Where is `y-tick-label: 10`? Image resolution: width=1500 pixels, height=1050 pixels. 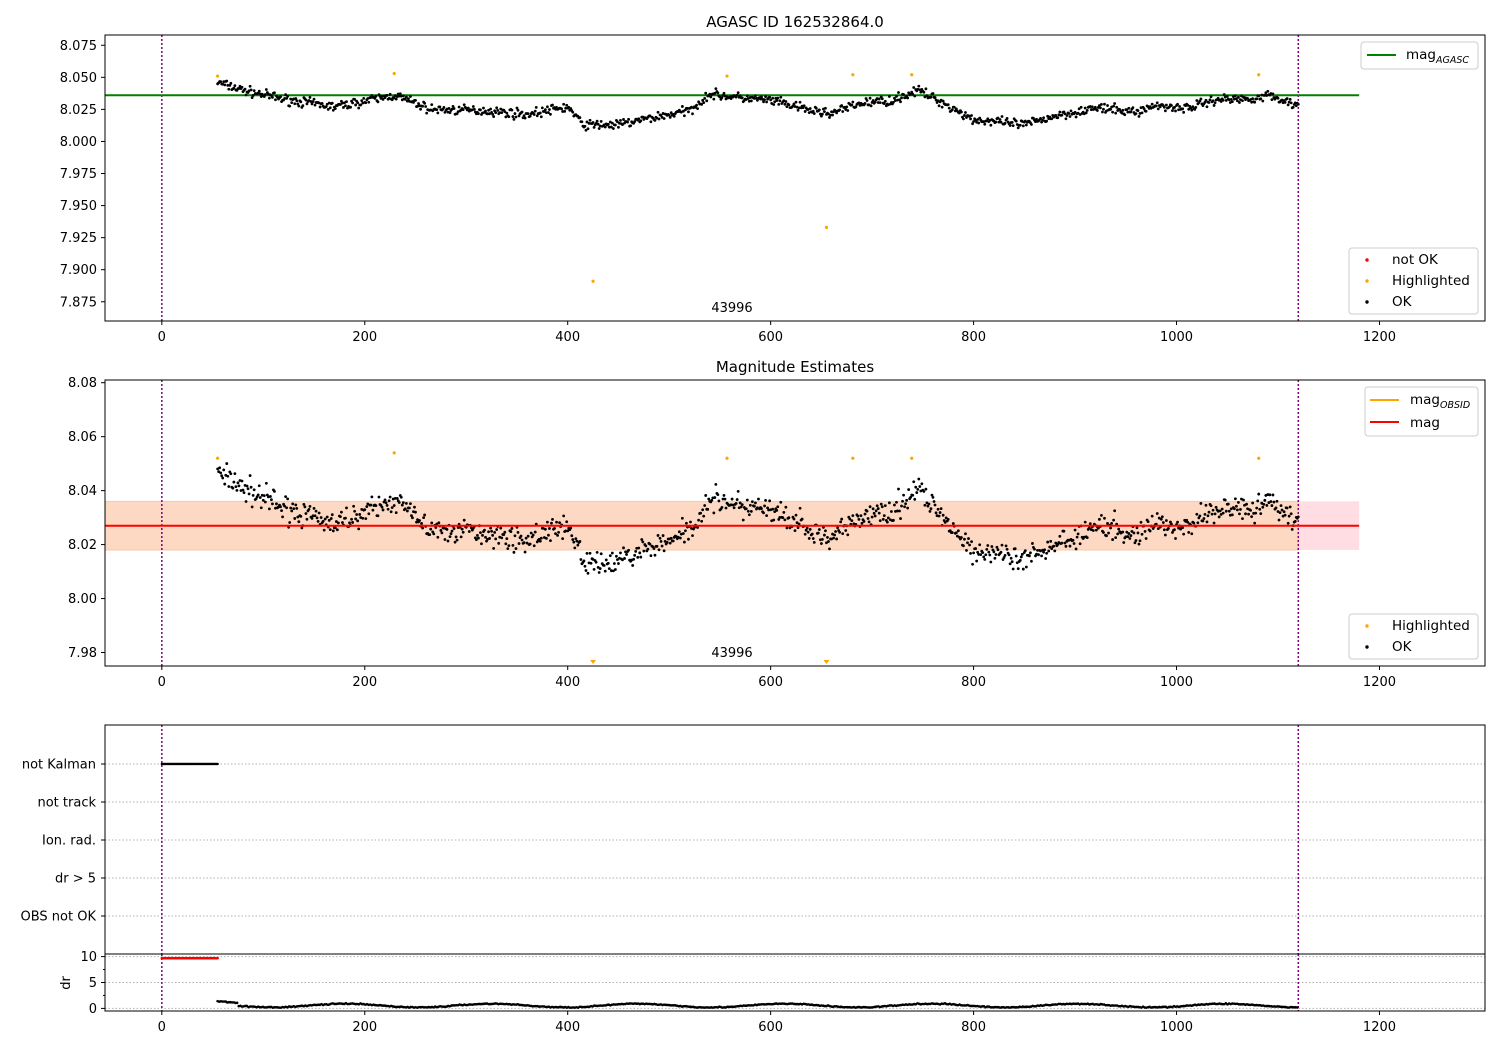 y-tick-label: 10 is located at coordinates (88, 957).